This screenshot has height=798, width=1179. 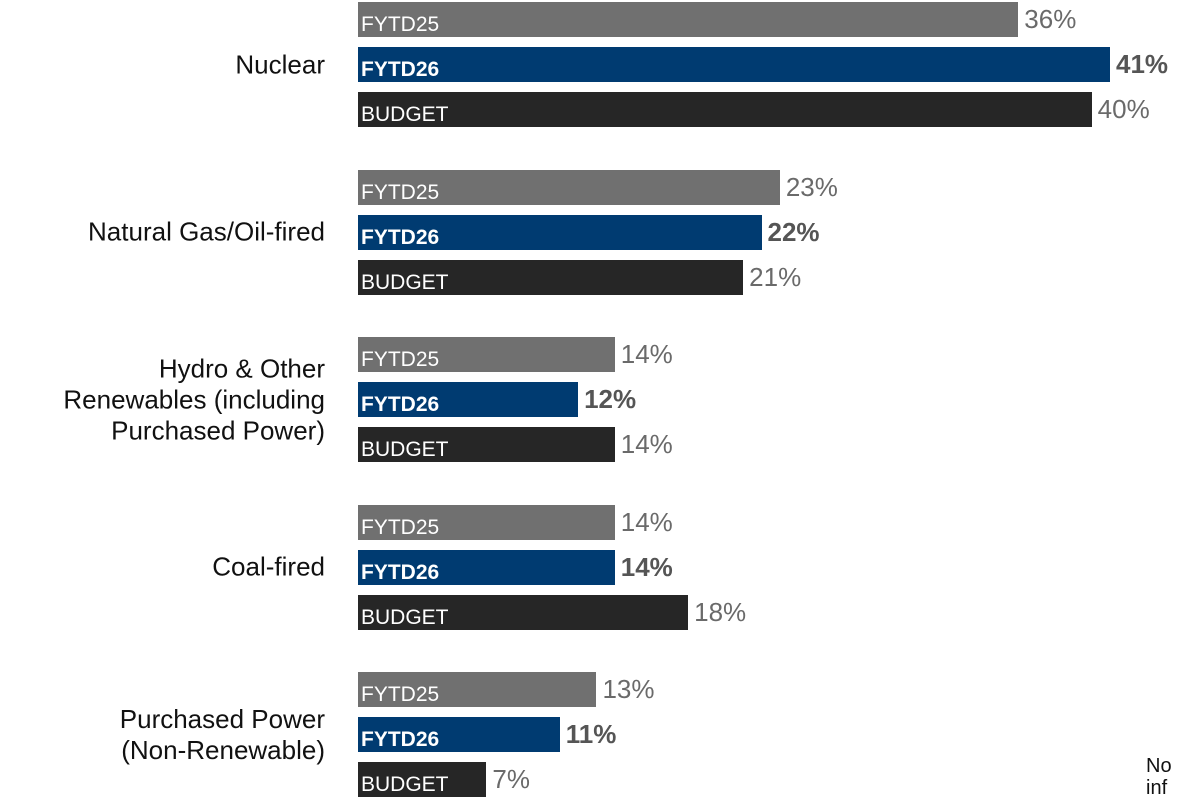 What do you see at coordinates (1157, 787) in the screenshot?
I see `note: inf` at bounding box center [1157, 787].